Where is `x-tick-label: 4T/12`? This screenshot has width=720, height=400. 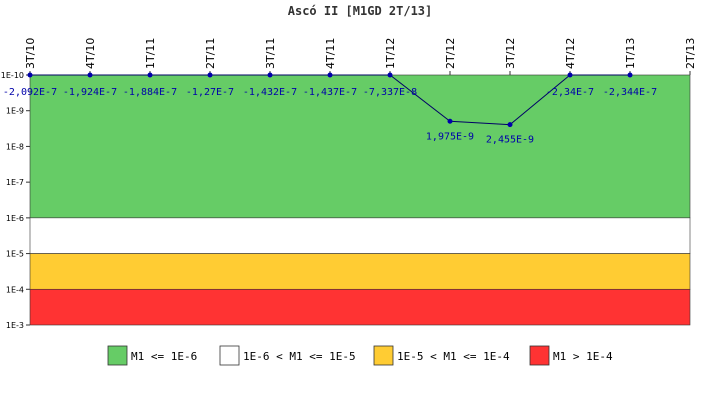
x-tick-label: 4T/12 is located at coordinates (570, 53).